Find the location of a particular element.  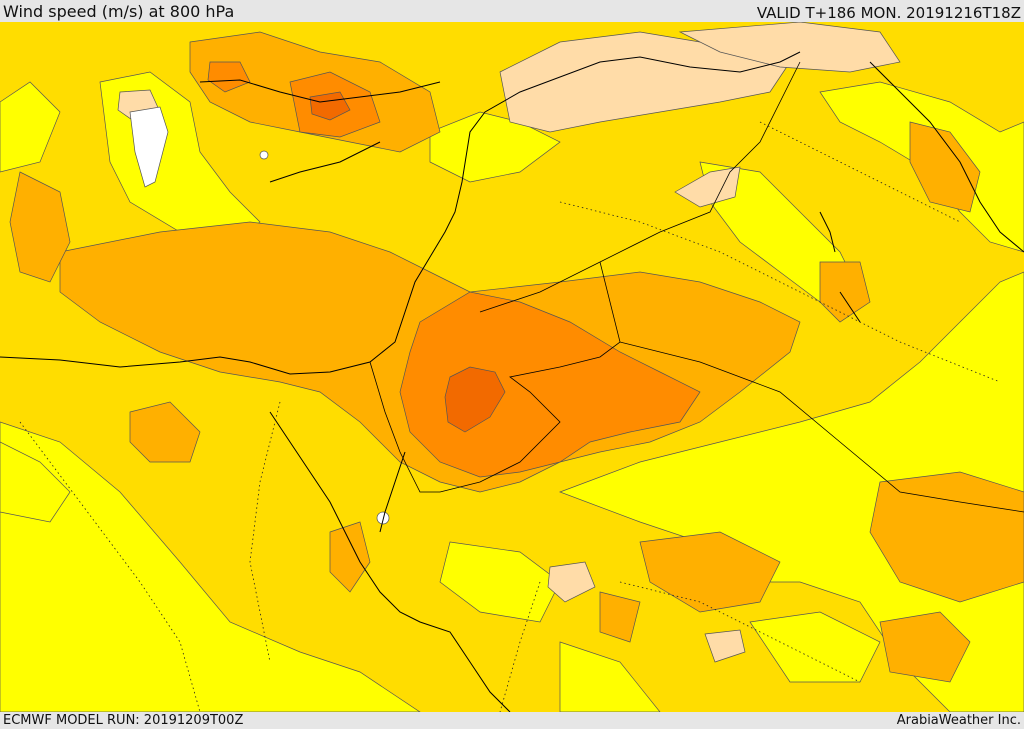

credit-label: ArabiaWeather Inc. is located at coordinates (958, 720).